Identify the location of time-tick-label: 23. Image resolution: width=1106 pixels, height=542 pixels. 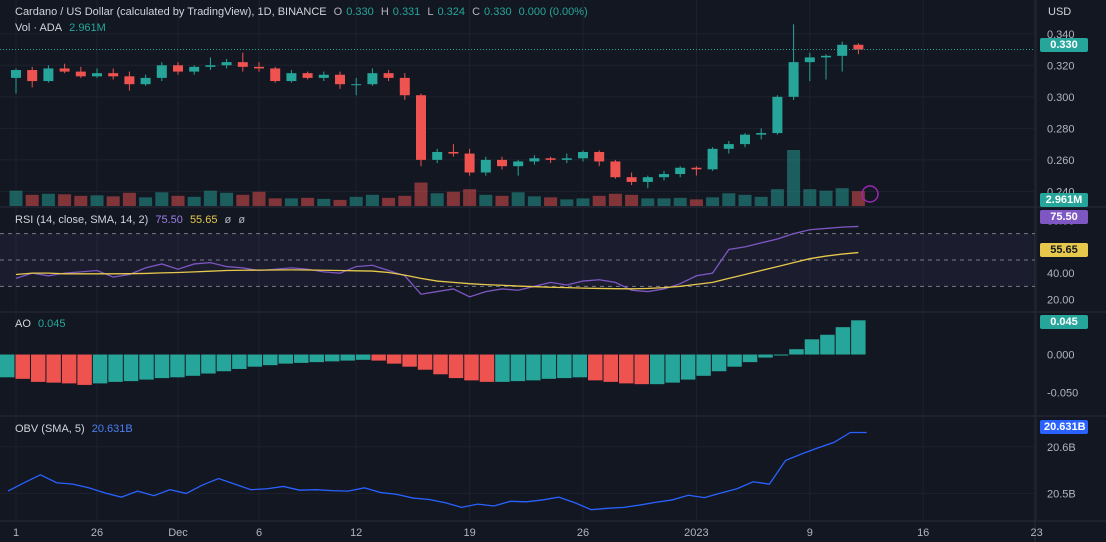
(1036, 533).